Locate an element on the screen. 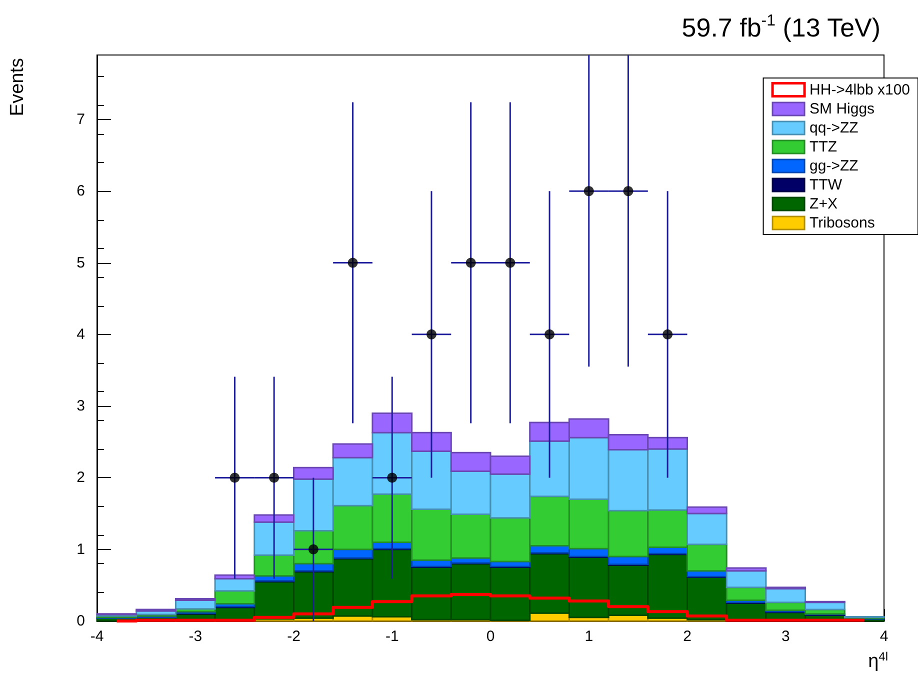 This screenshot has height=675, width=918. legend-label: TTW is located at coordinates (826, 185).